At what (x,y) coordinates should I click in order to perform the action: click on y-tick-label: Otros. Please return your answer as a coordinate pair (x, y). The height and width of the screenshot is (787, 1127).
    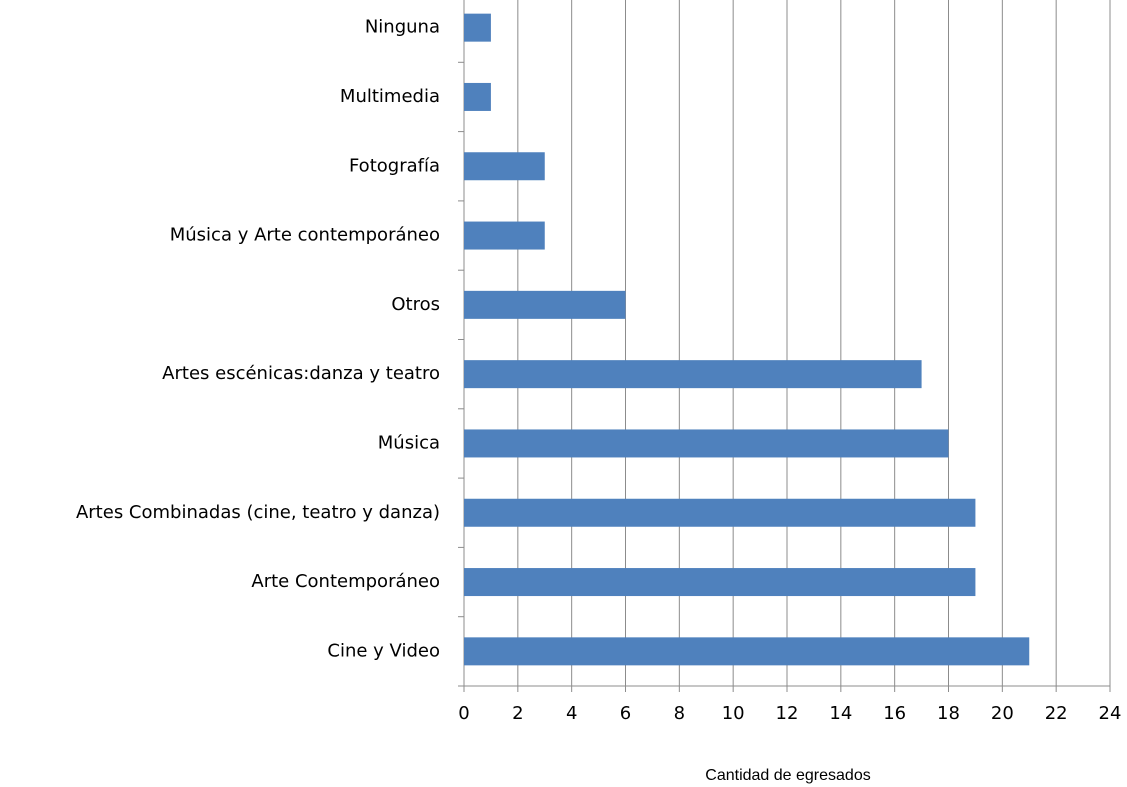
    Looking at the image, I should click on (415, 304).